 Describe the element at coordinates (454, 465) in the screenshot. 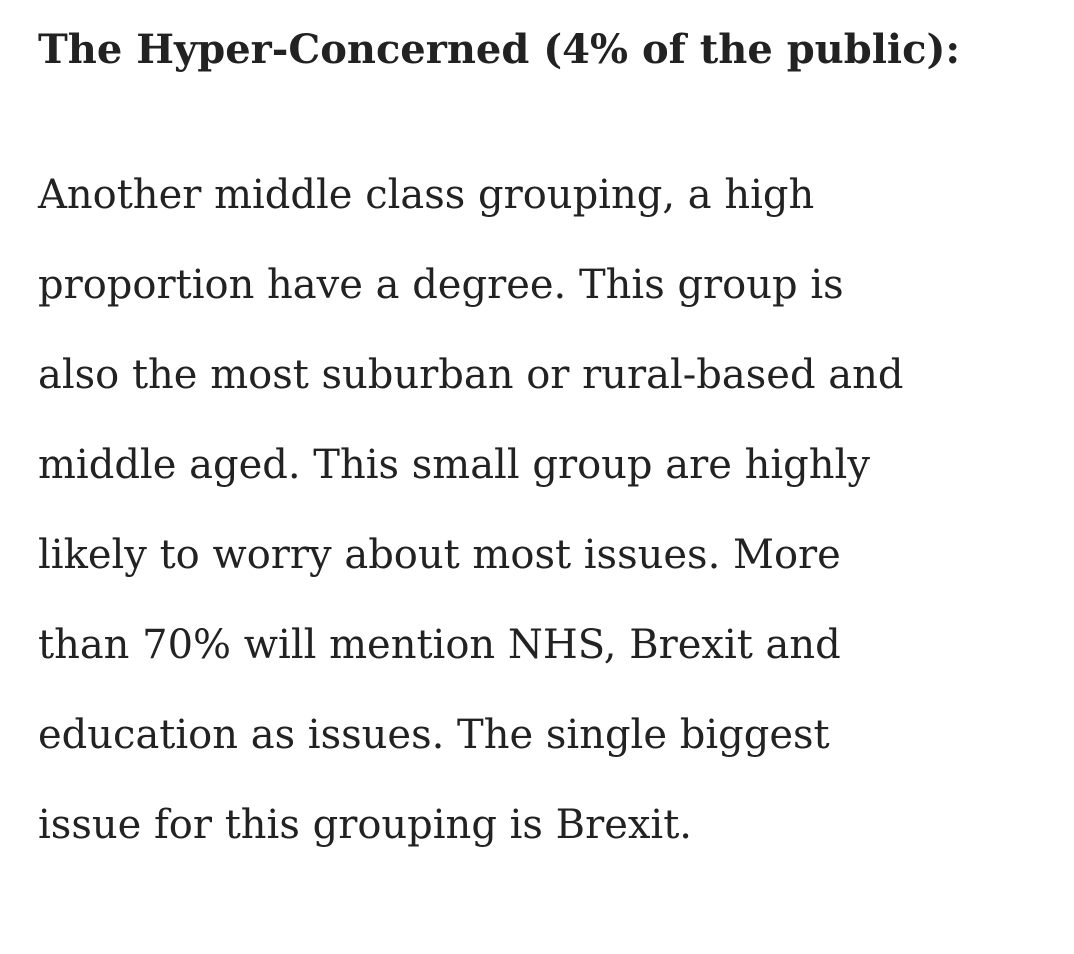

I see `paragraph-line: middle aged. This small group are highly` at that location.